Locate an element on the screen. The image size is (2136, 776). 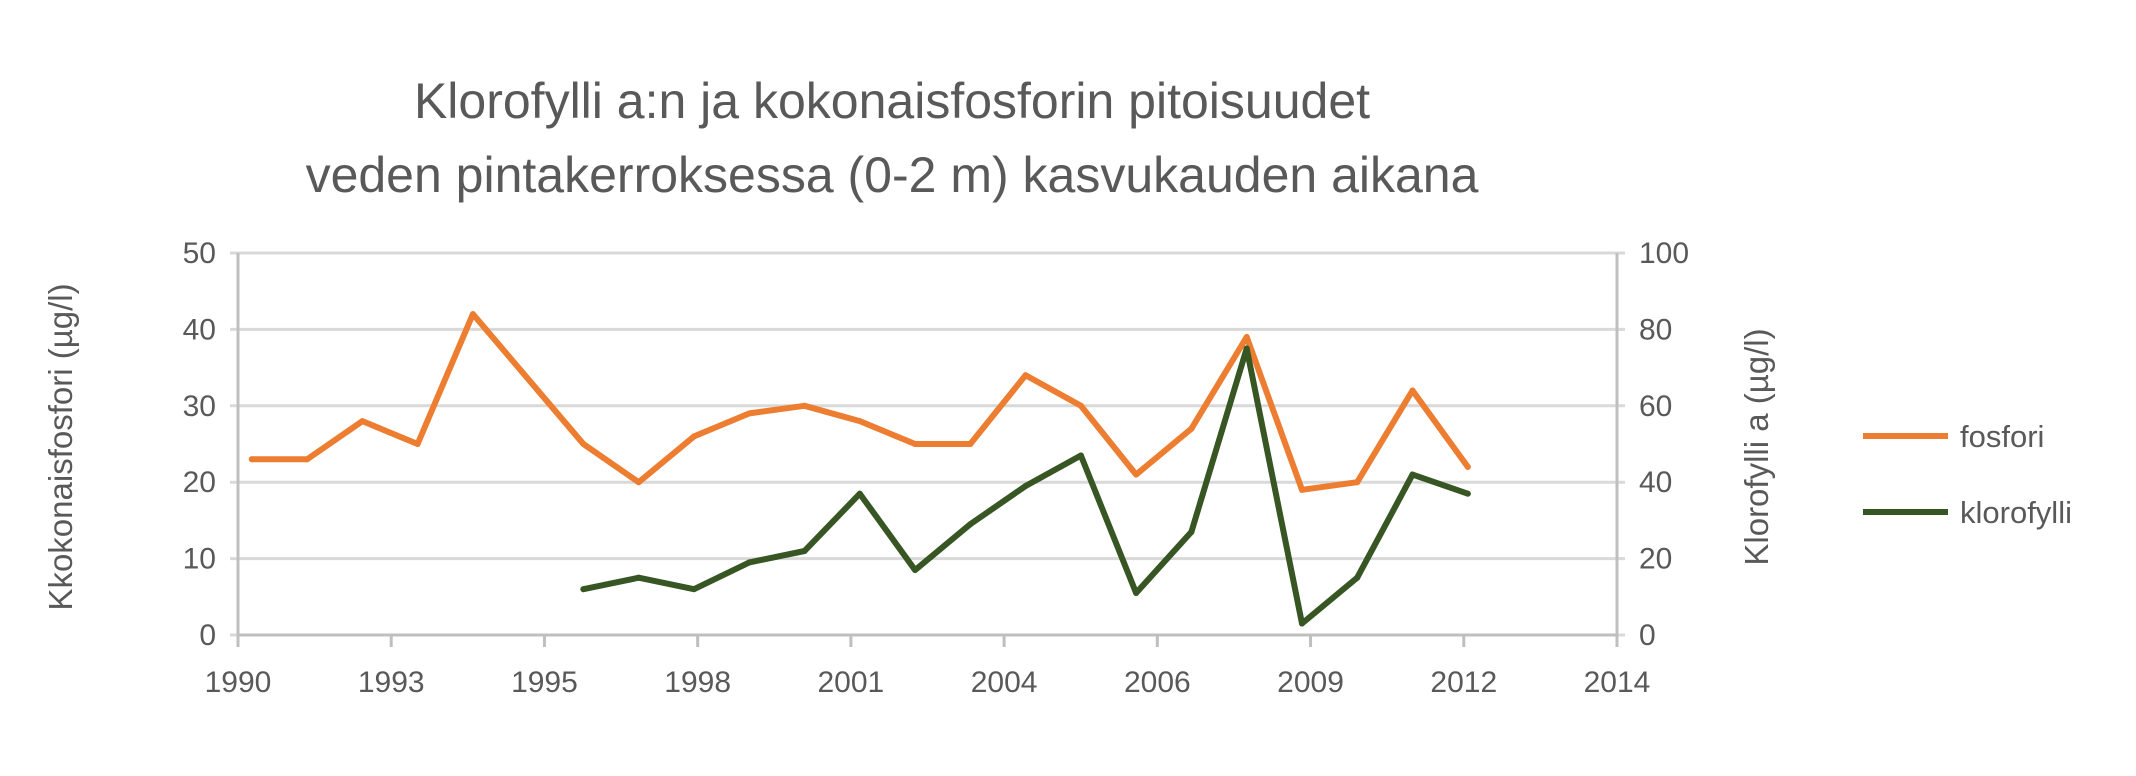
y-left-tick-label: 50 is located at coordinates (199, 253).